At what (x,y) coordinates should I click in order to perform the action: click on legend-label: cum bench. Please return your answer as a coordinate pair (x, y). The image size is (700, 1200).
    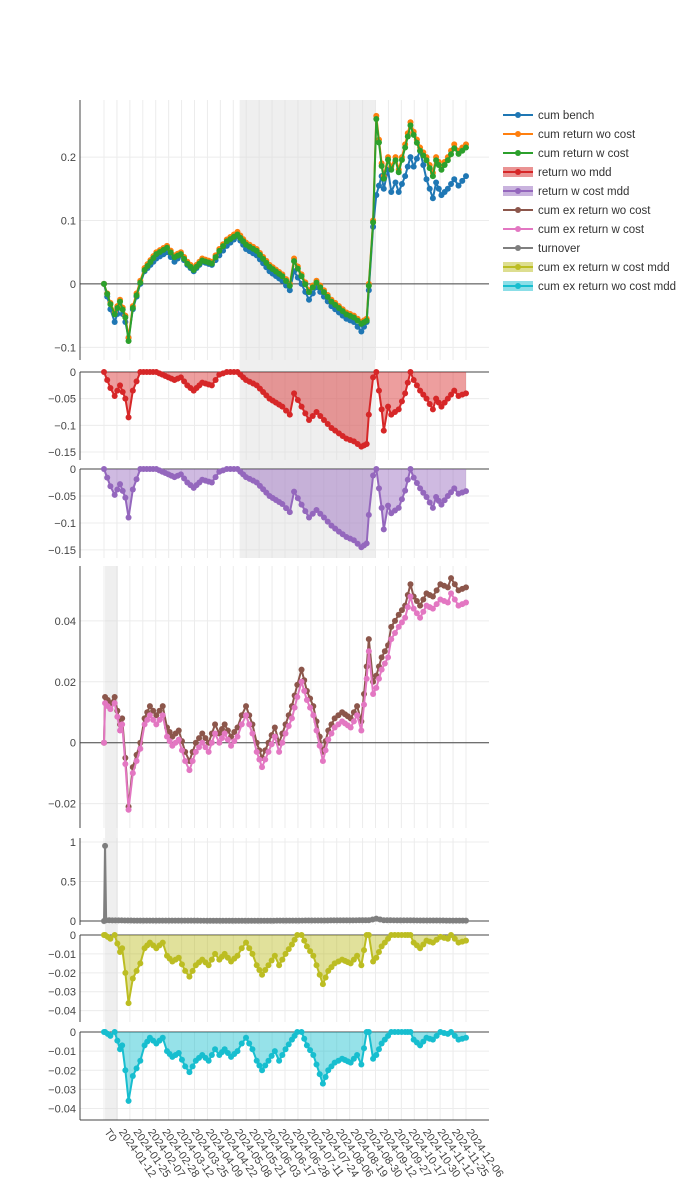
    Looking at the image, I should click on (566, 116).